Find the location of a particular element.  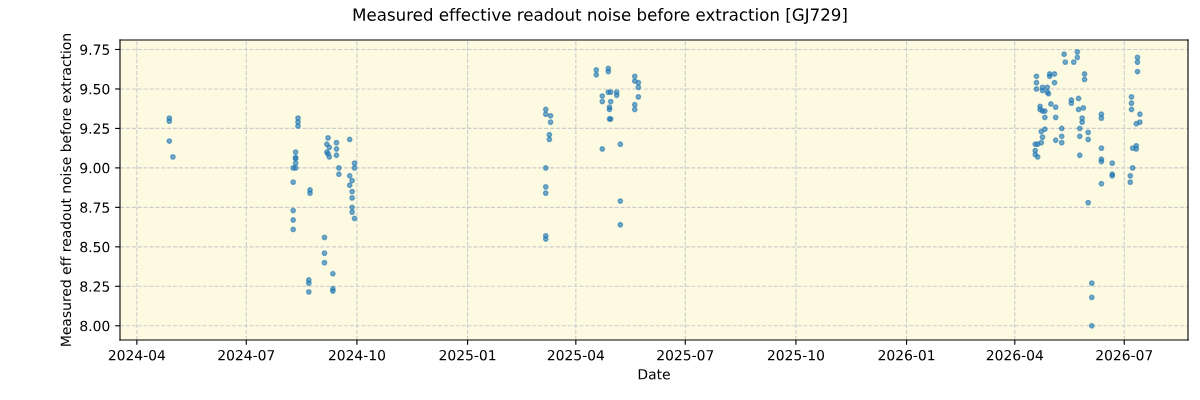

x-tick-label: 2025-07 is located at coordinates (685, 355).